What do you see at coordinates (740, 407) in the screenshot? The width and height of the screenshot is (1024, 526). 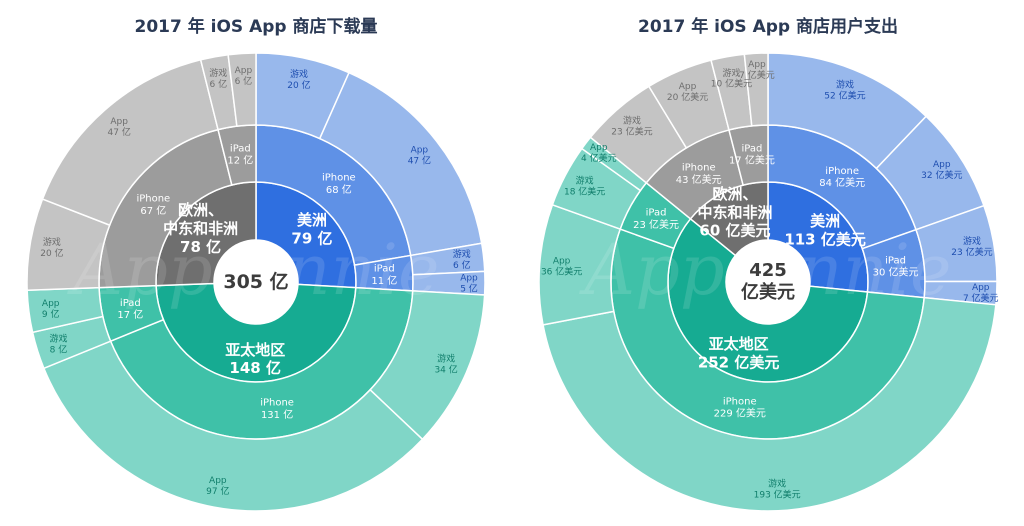 I see `device-label-apac-iphone: iPhone 229 亿美元` at bounding box center [740, 407].